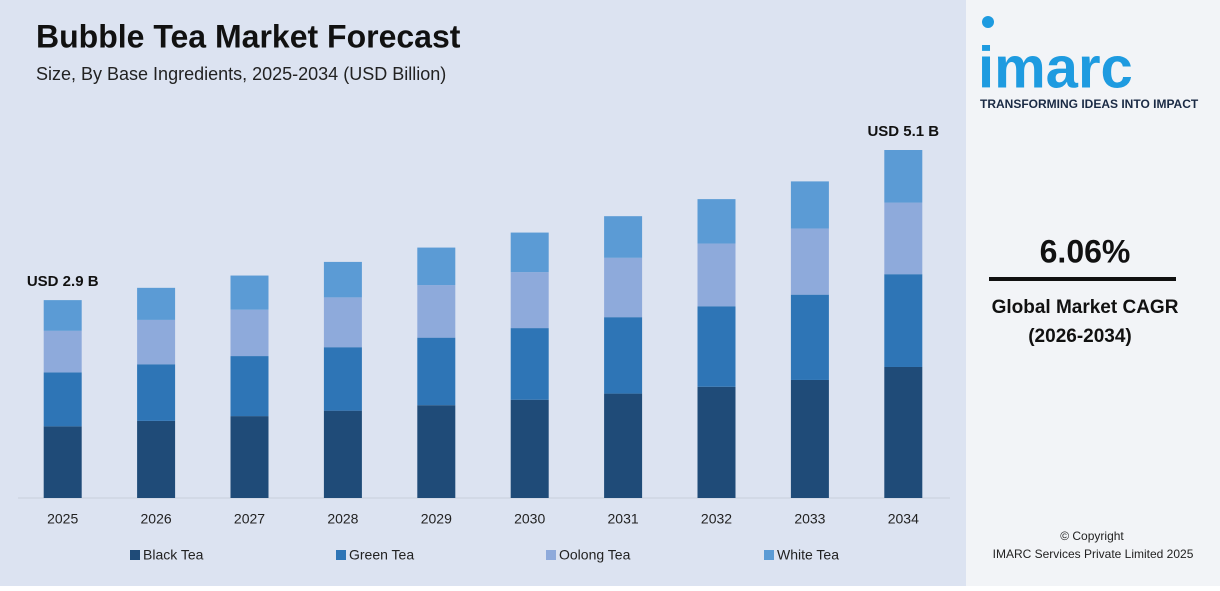  What do you see at coordinates (63, 281) in the screenshot?
I see `value-label: USD 2.9 B` at bounding box center [63, 281].